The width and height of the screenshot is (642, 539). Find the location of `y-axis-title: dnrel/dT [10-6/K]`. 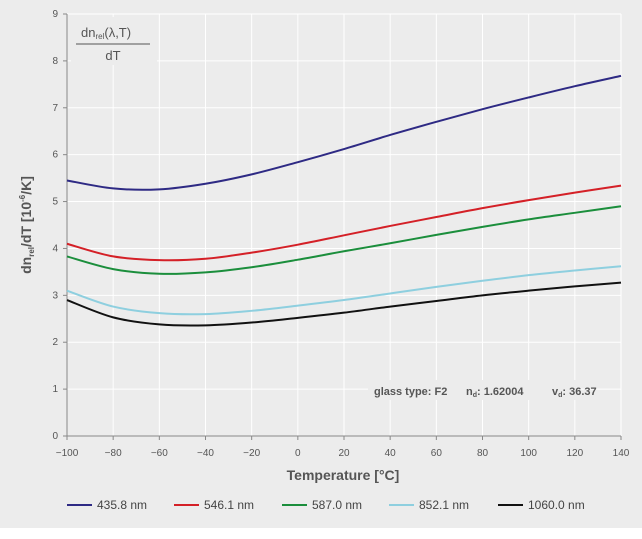

y-axis-title: dnrel/dT [10-6/K] is located at coordinates (27, 225).